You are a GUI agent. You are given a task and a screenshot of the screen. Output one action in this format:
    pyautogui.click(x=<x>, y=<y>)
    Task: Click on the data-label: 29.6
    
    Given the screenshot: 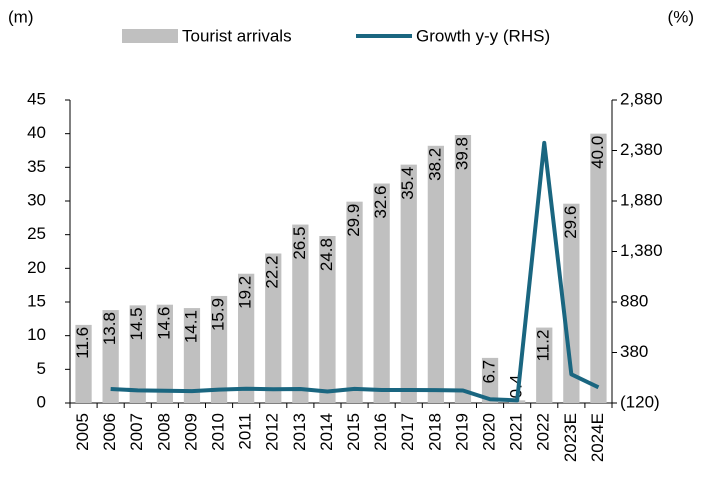 What is the action you would take?
    pyautogui.click(x=570, y=222)
    